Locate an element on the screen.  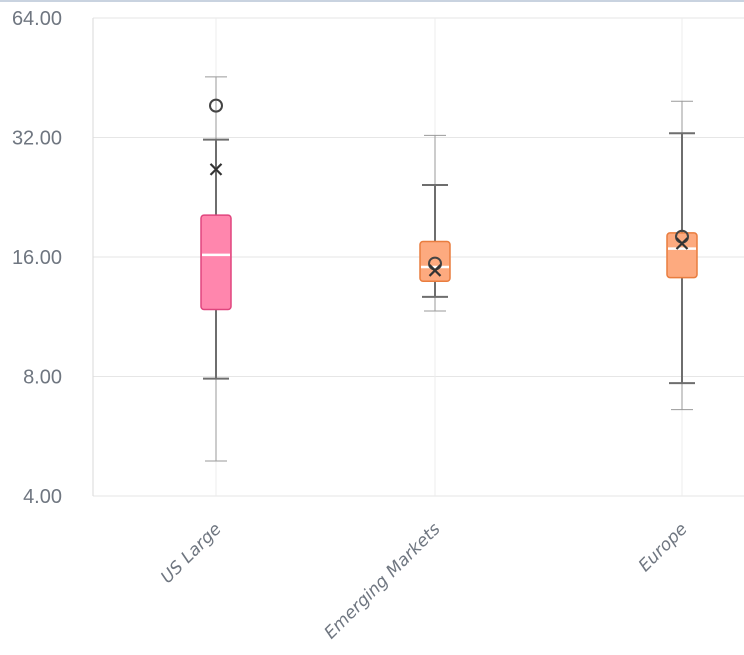
y-tick-label: 64.00 is located at coordinates (37, 19).